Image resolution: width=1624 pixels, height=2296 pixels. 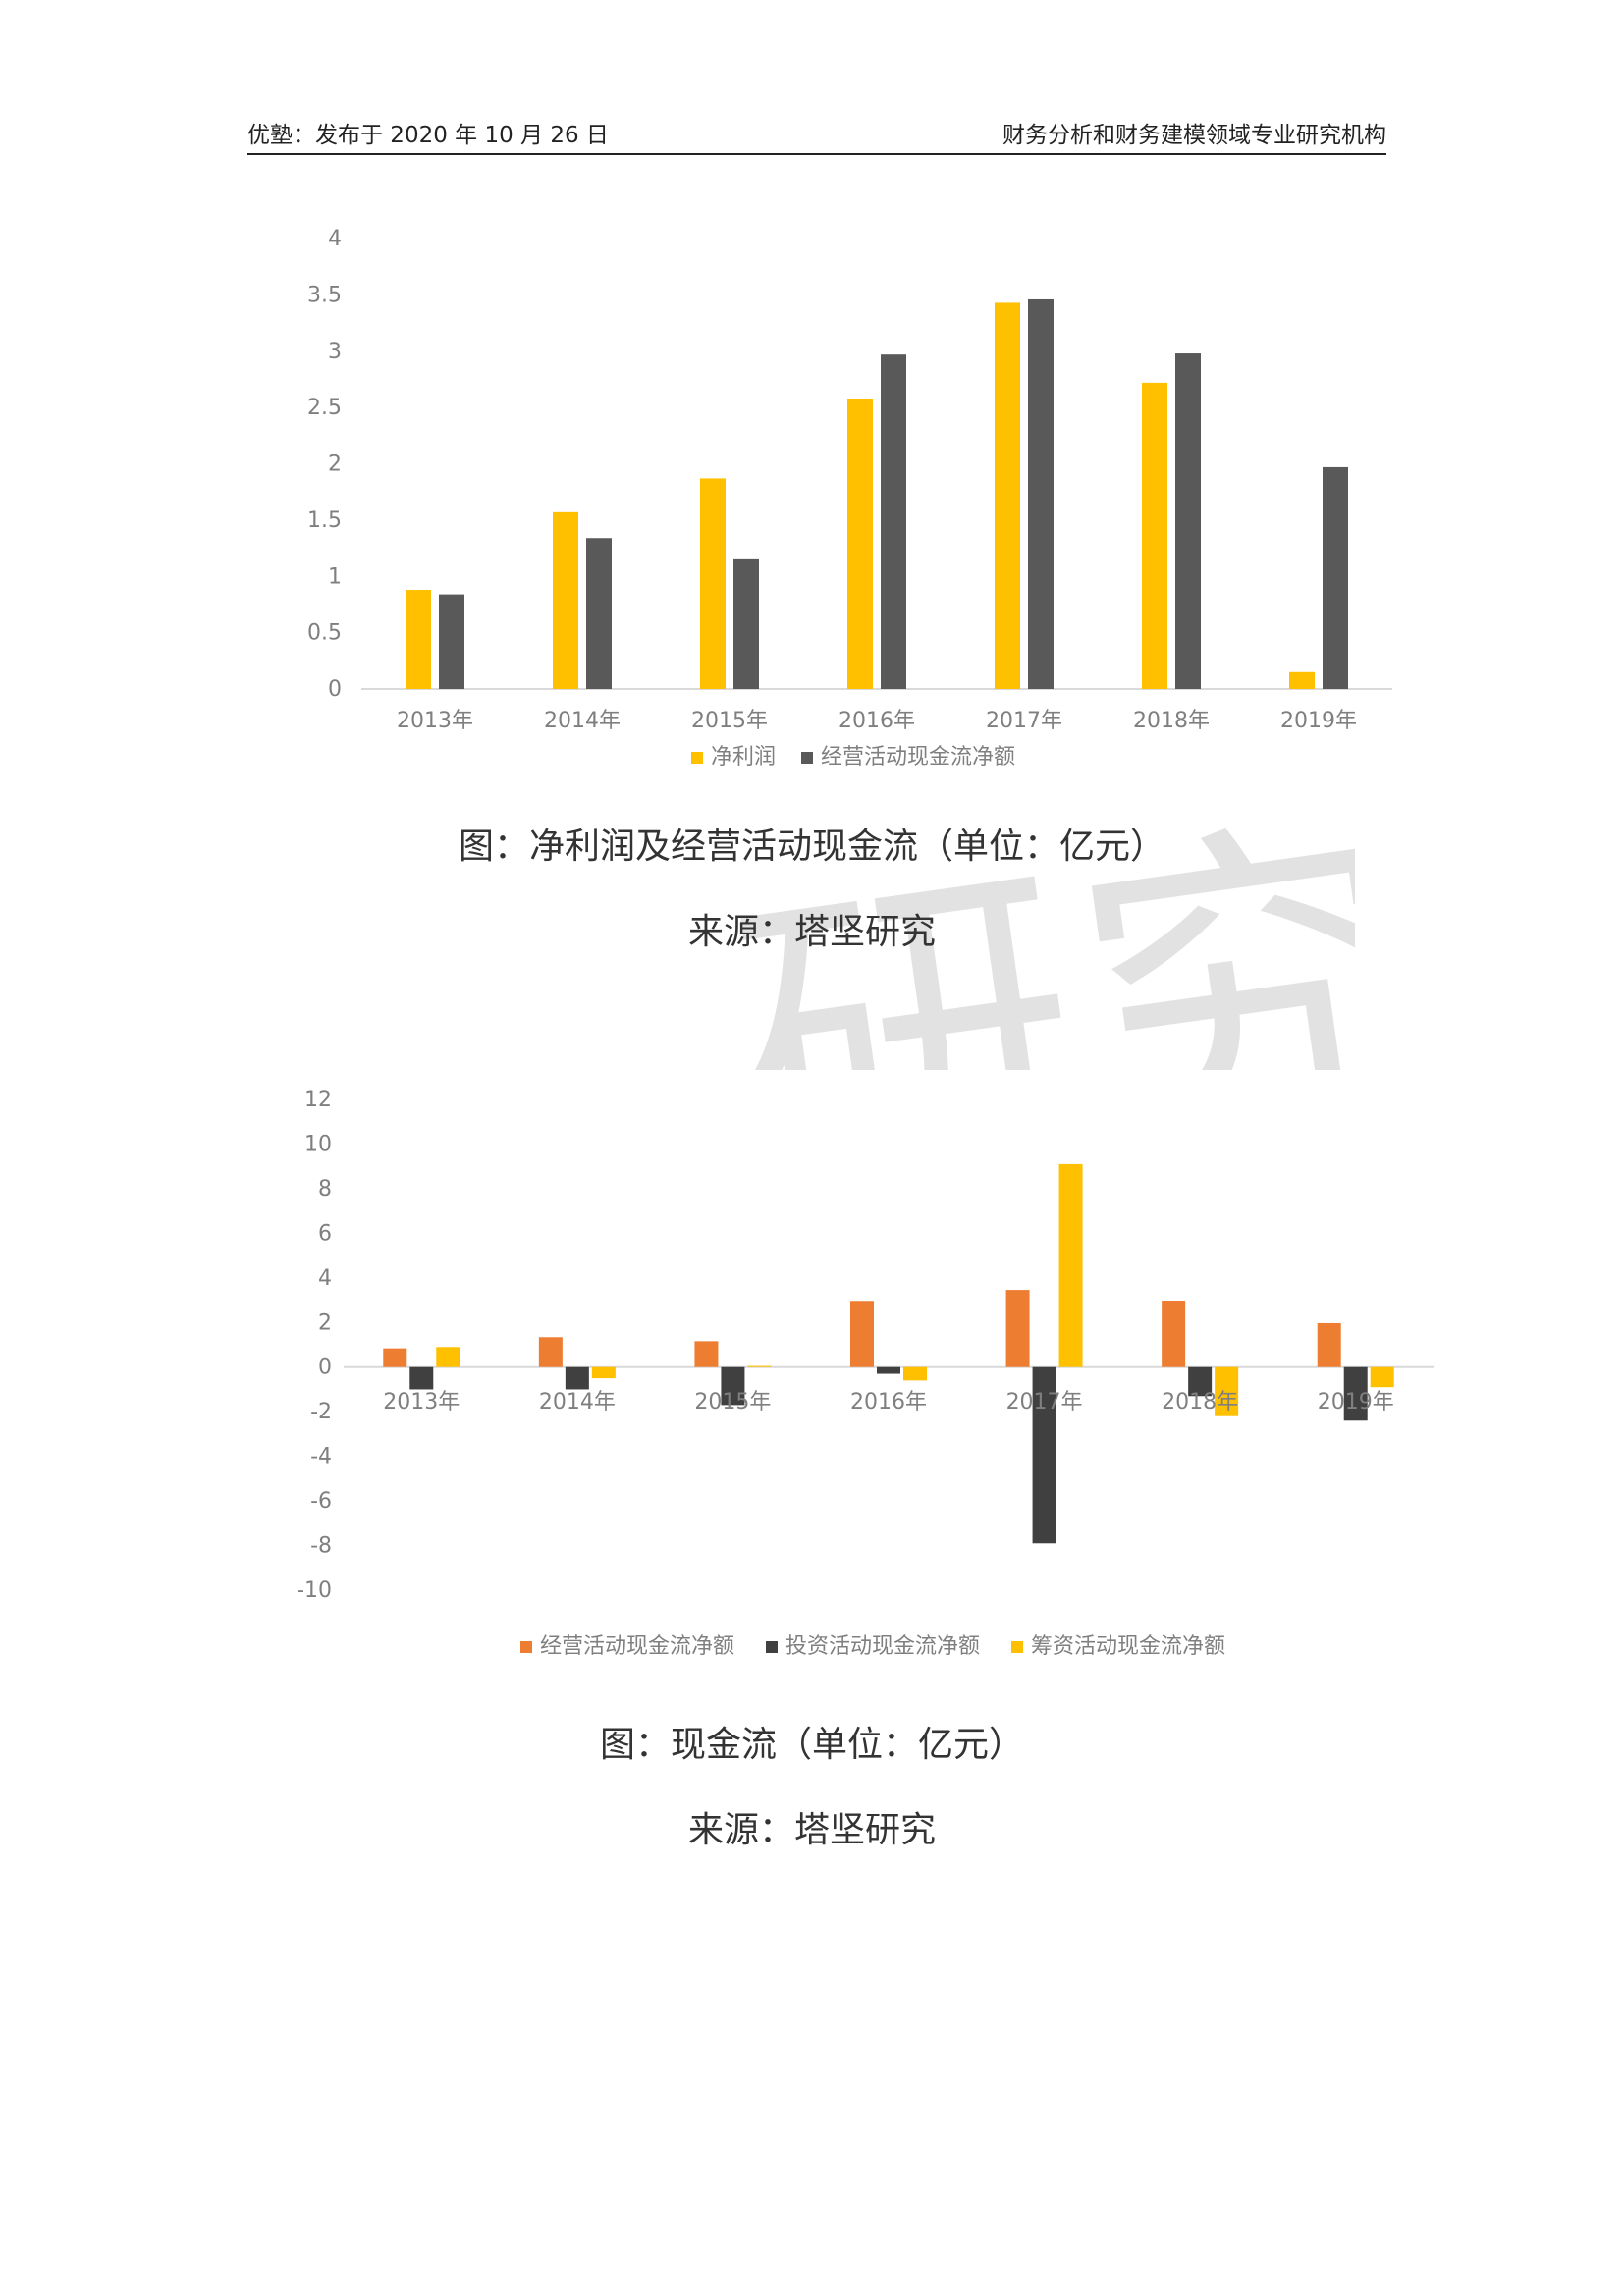 I want to click on bar-2019年-投资活动现金流净额, so click(x=1355, y=1393).